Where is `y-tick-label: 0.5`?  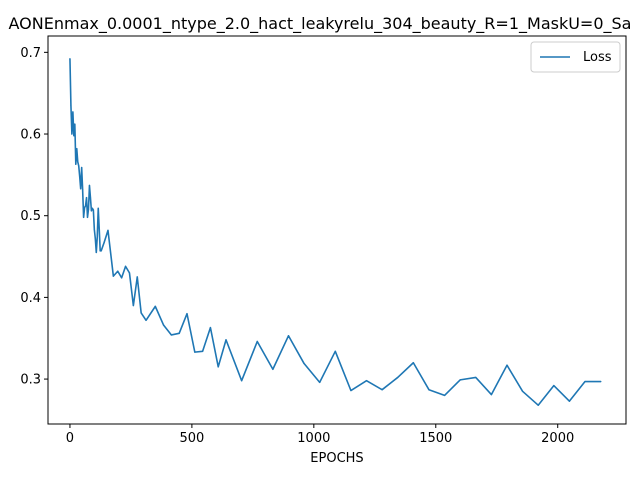
y-tick-label: 0.5 is located at coordinates (30, 216).